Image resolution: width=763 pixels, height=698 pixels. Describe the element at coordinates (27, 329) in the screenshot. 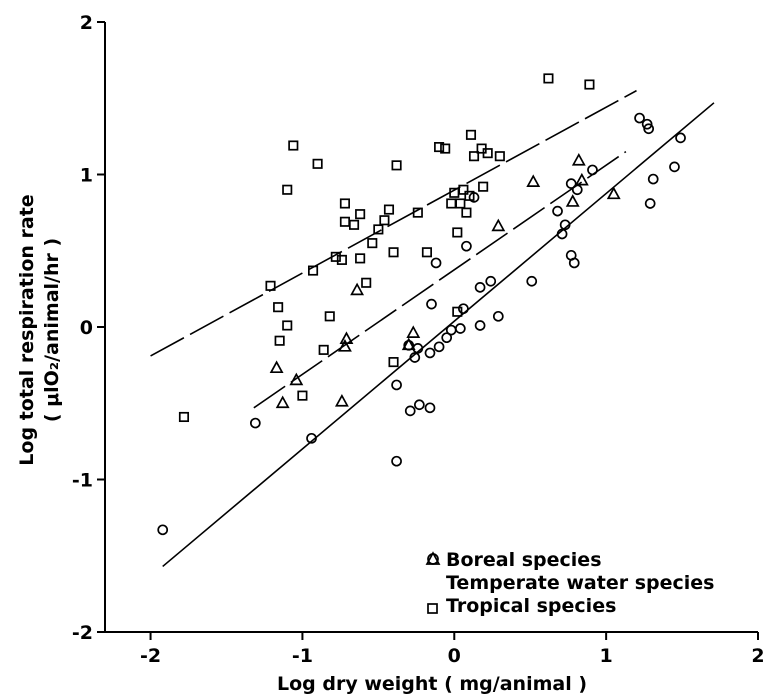

I see `y-axis-label-line1: Log total respiration rate` at that location.